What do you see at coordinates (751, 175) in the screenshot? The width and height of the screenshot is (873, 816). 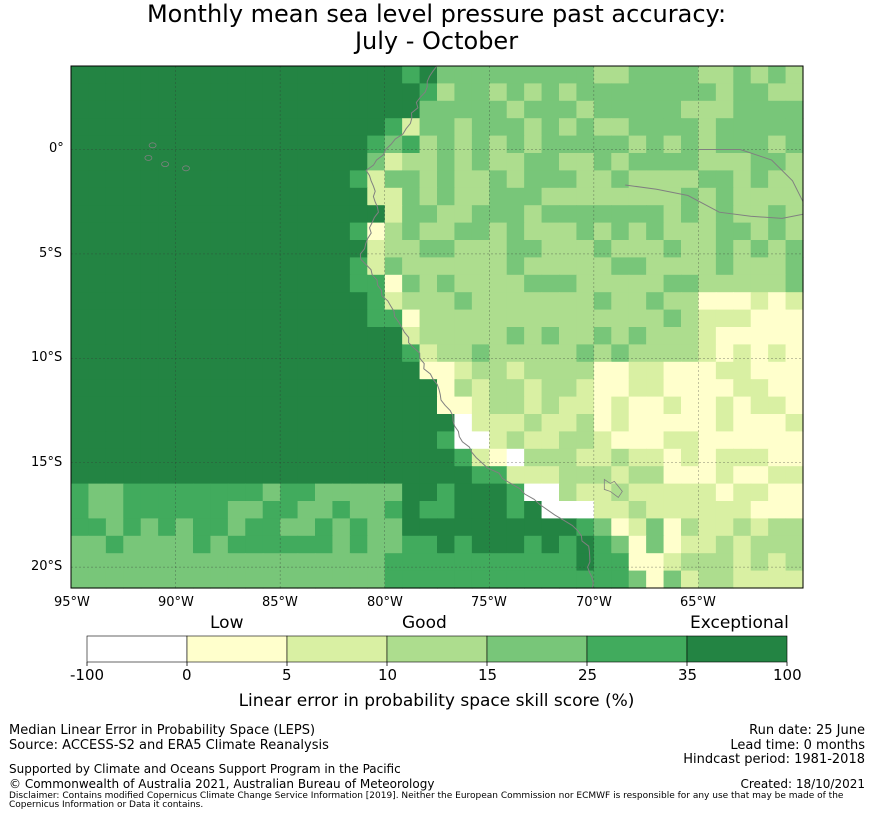 I see `river-negro` at bounding box center [751, 175].